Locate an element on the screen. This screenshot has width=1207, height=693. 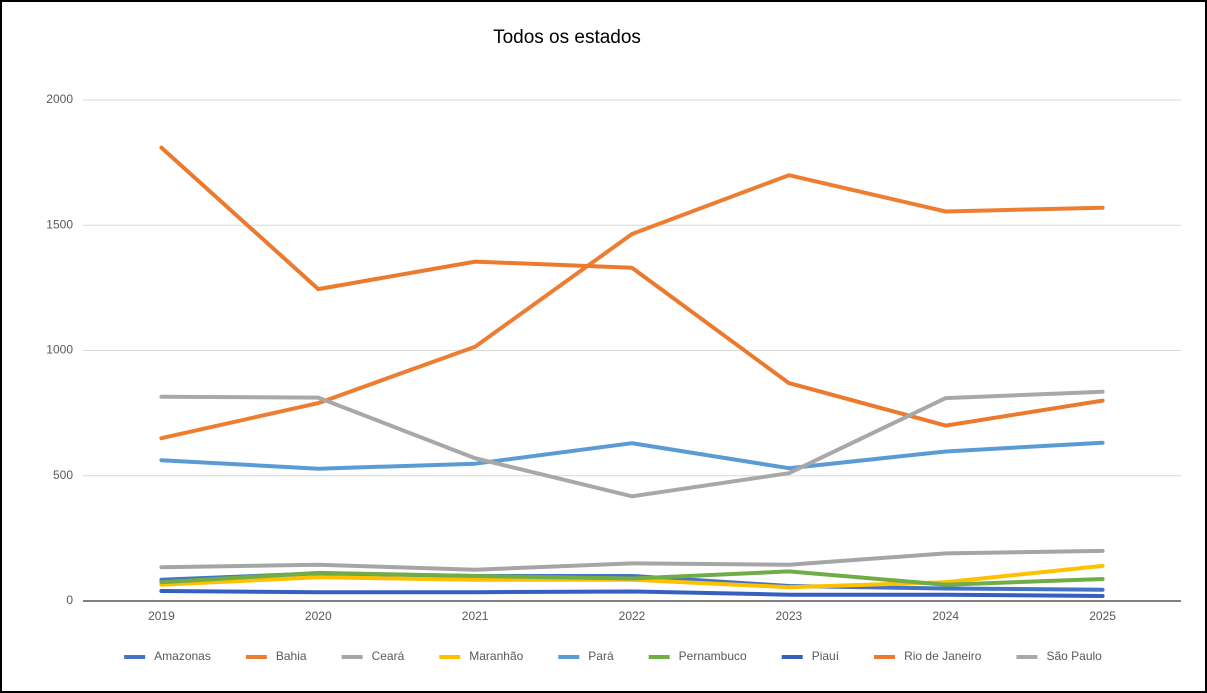
y-tick-label: 2000 is located at coordinates (59, 99).